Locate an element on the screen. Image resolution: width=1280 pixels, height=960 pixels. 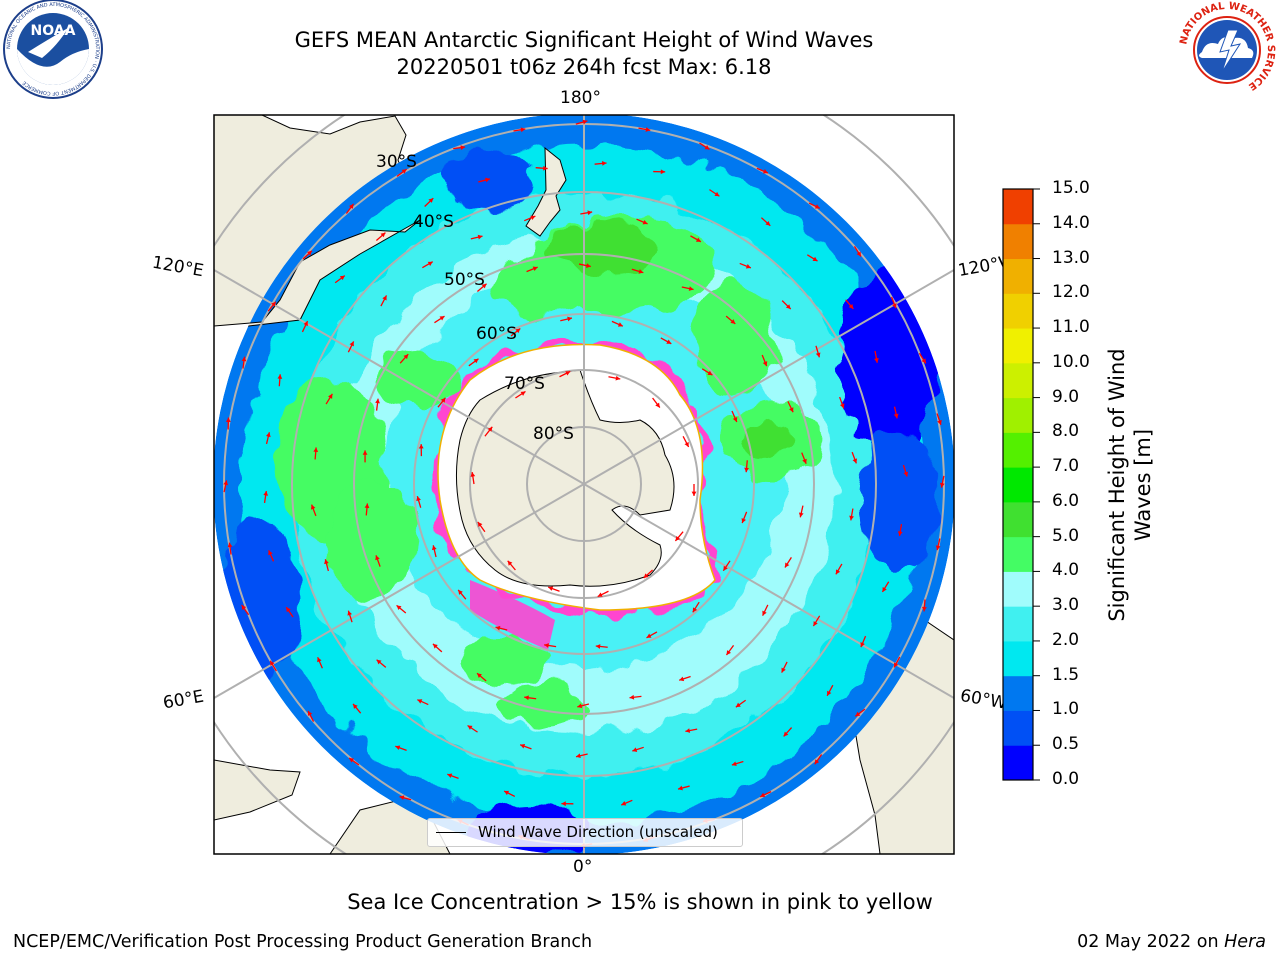
colorbar-tick-label: 14.0 is located at coordinates (1071, 222).